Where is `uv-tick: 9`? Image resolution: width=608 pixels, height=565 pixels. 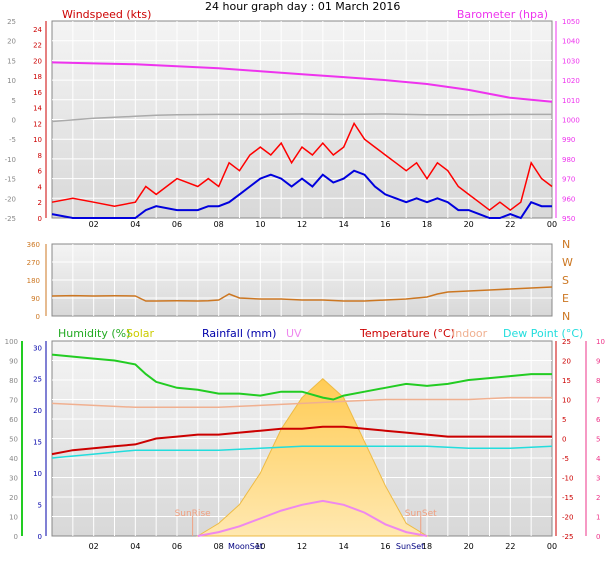 uv-tick: 9 is located at coordinates (598, 362).